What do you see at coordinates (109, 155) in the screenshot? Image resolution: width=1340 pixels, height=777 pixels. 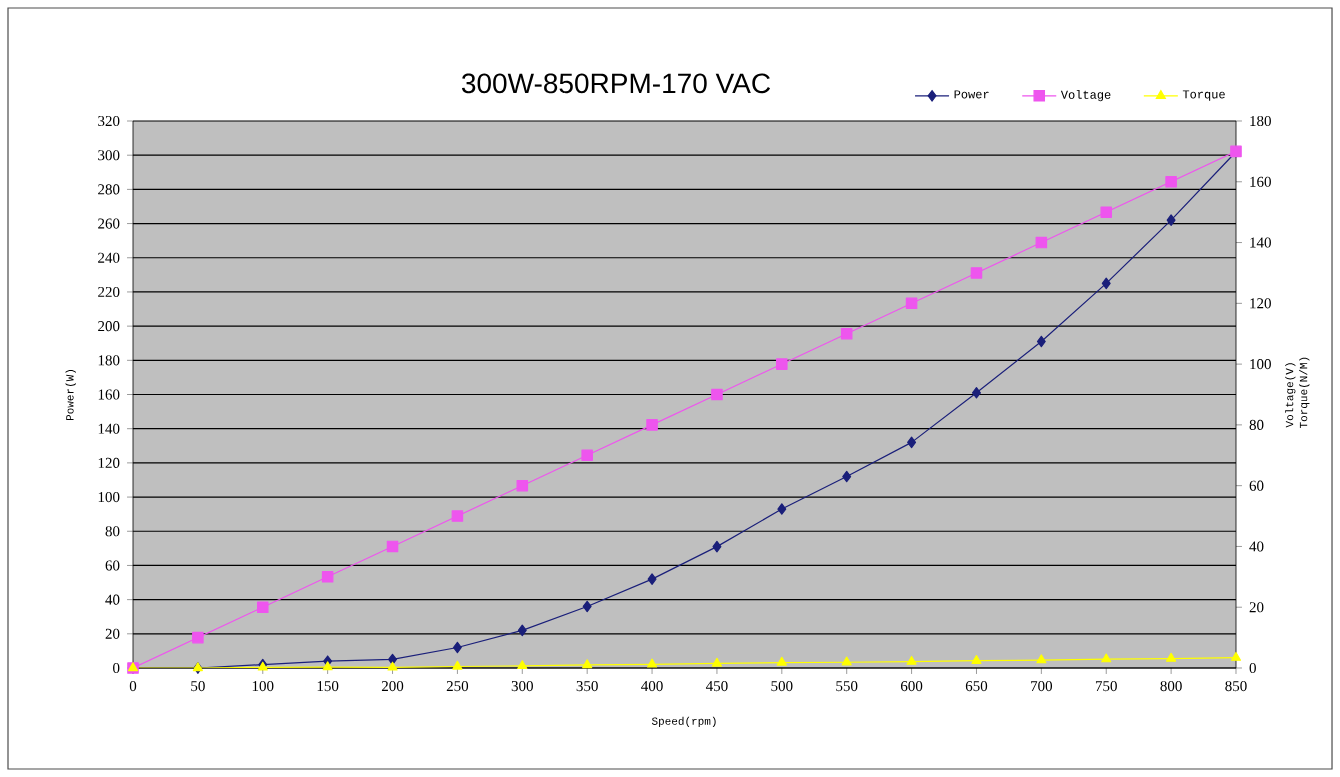 I see `y-tick-label: 300` at bounding box center [109, 155].